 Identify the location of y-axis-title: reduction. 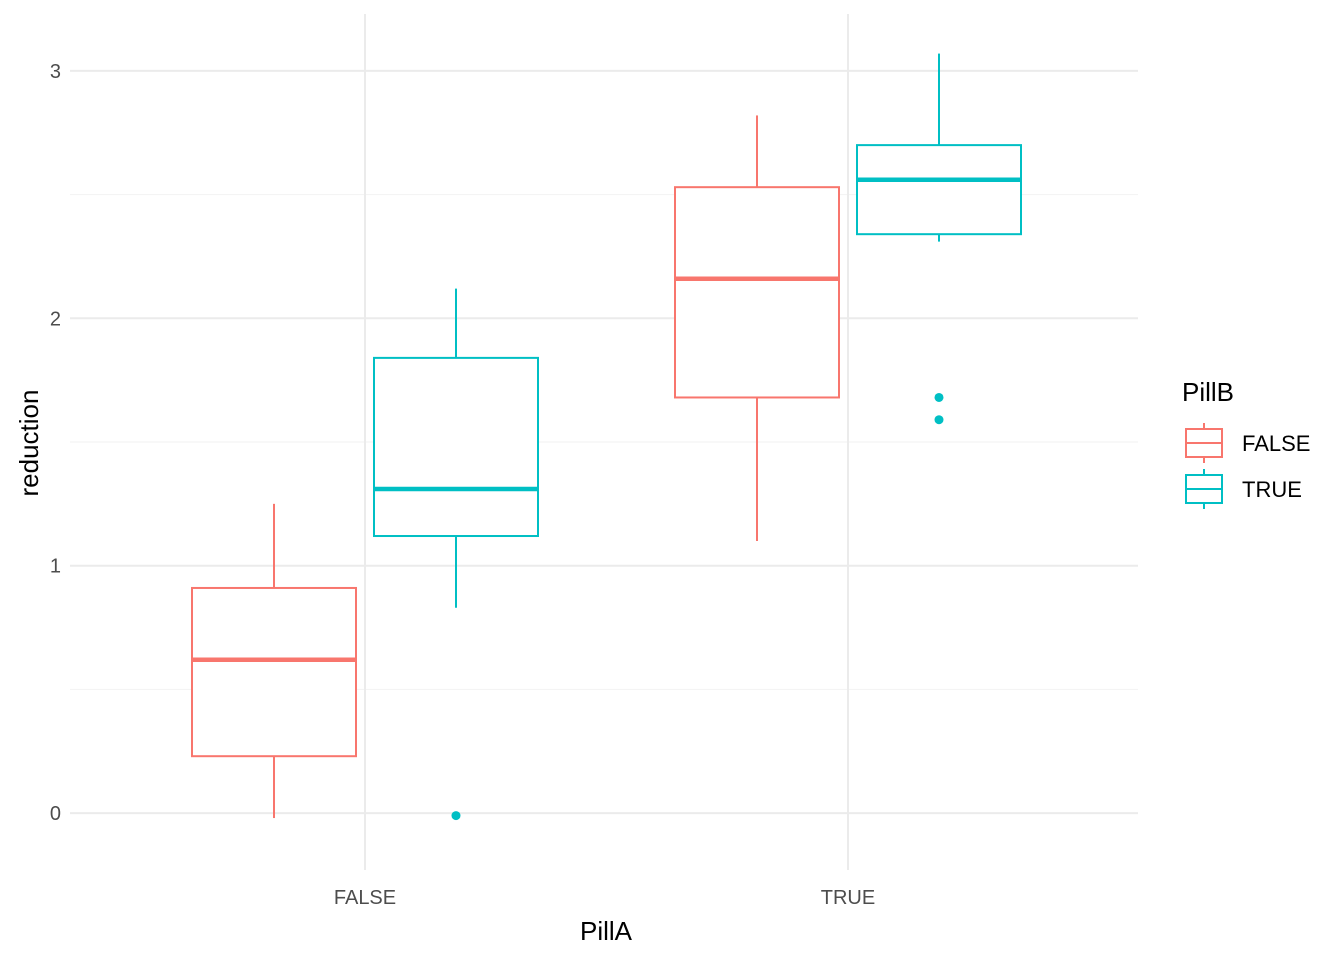
(29, 443).